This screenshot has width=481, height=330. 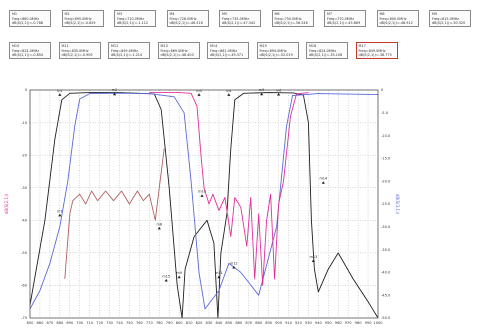 What do you see at coordinates (59, 91) in the screenshot?
I see `marker-label-m1: m1` at bounding box center [59, 91].